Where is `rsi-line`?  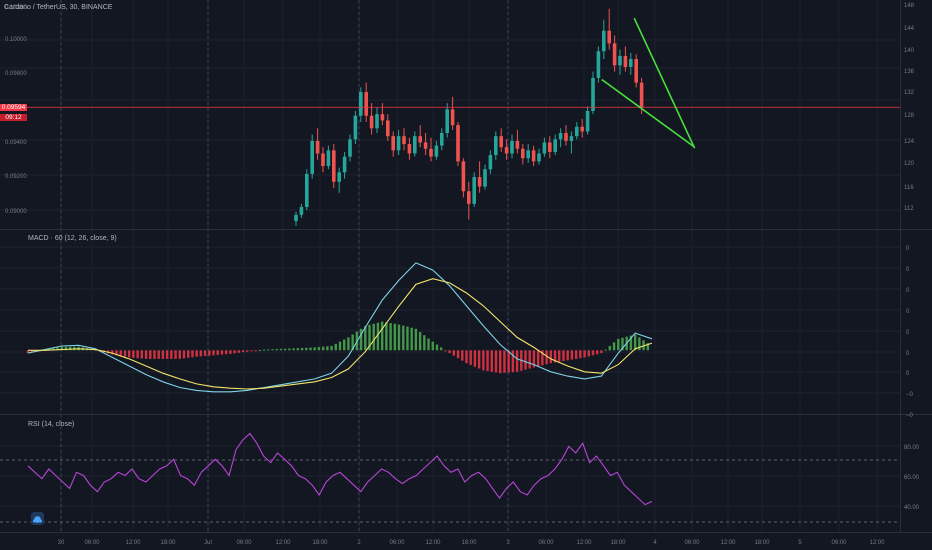 rsi-line is located at coordinates (340, 469).